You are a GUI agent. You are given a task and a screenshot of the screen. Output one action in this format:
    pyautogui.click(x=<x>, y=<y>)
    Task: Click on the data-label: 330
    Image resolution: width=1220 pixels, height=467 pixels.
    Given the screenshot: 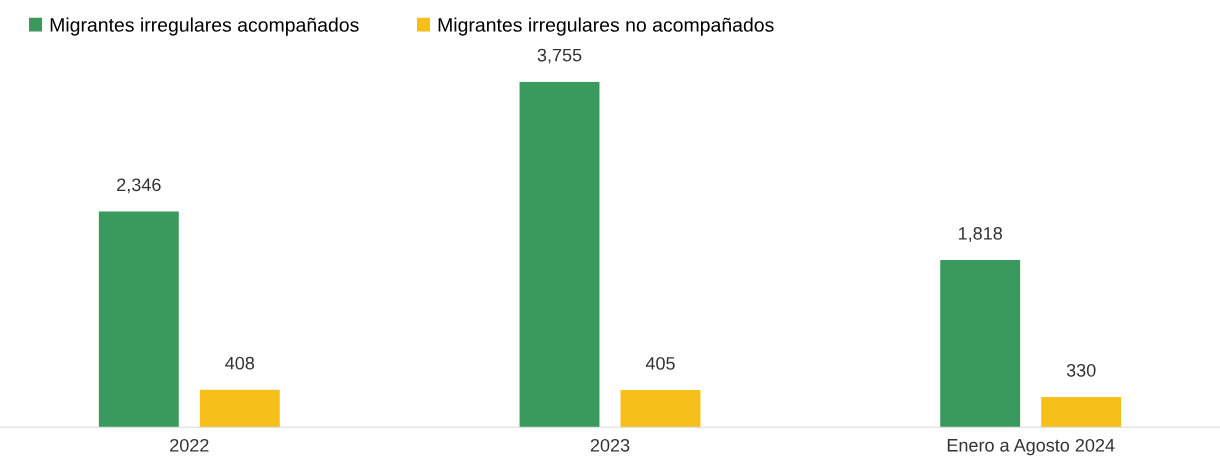 What is the action you would take?
    pyautogui.click(x=1081, y=370)
    